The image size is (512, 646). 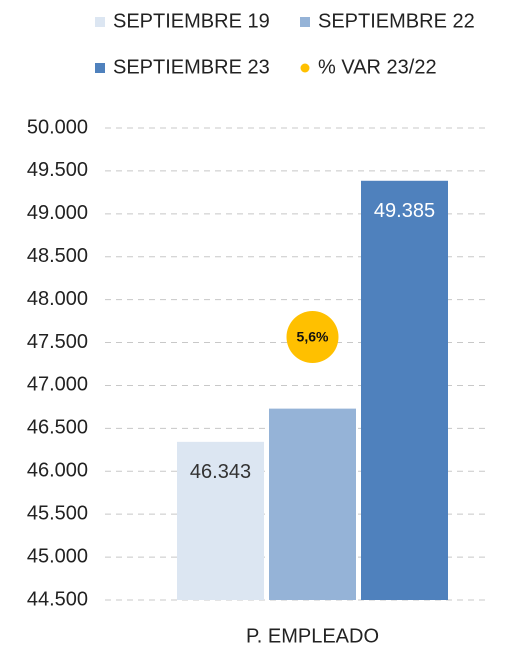 What do you see at coordinates (312, 635) in the screenshot?
I see `x-tick-label: P. EMPLEADO` at bounding box center [312, 635].